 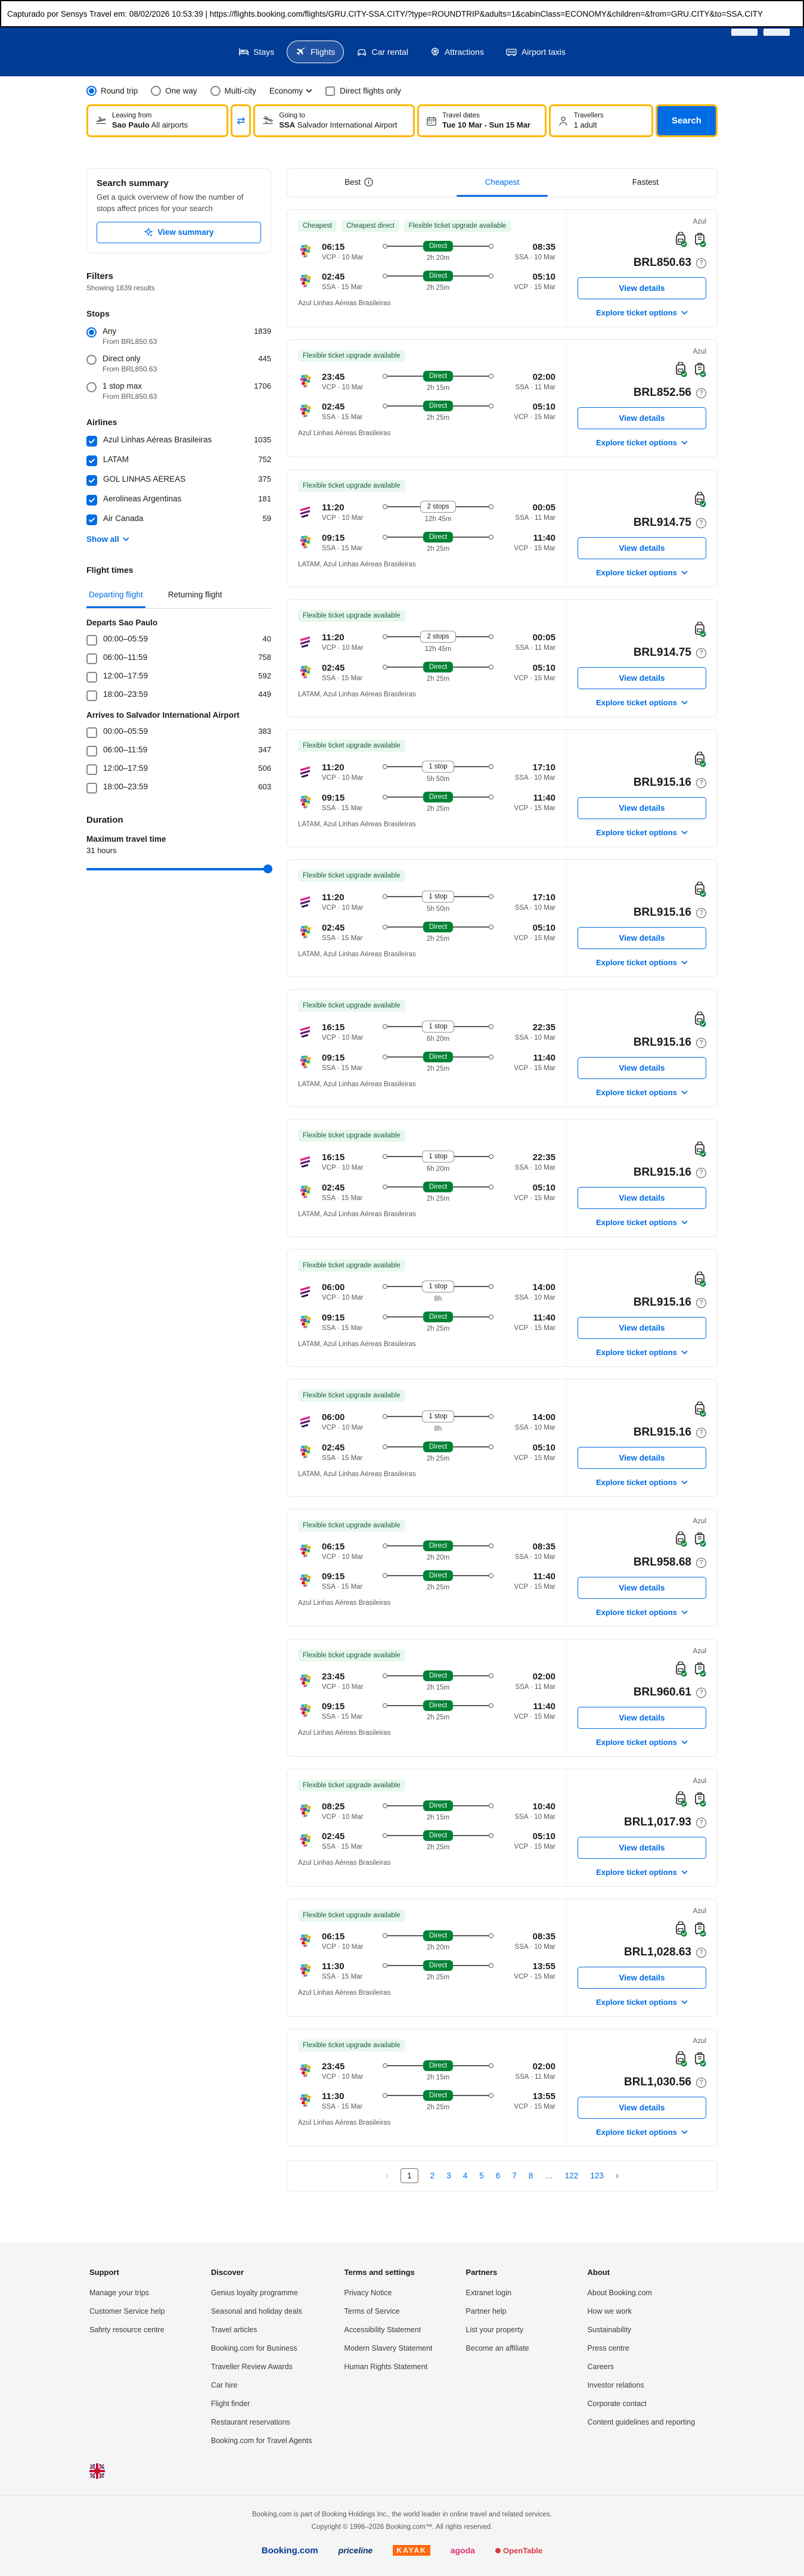 I want to click on trip-type-round-trip: Round trip, so click(x=112, y=91).